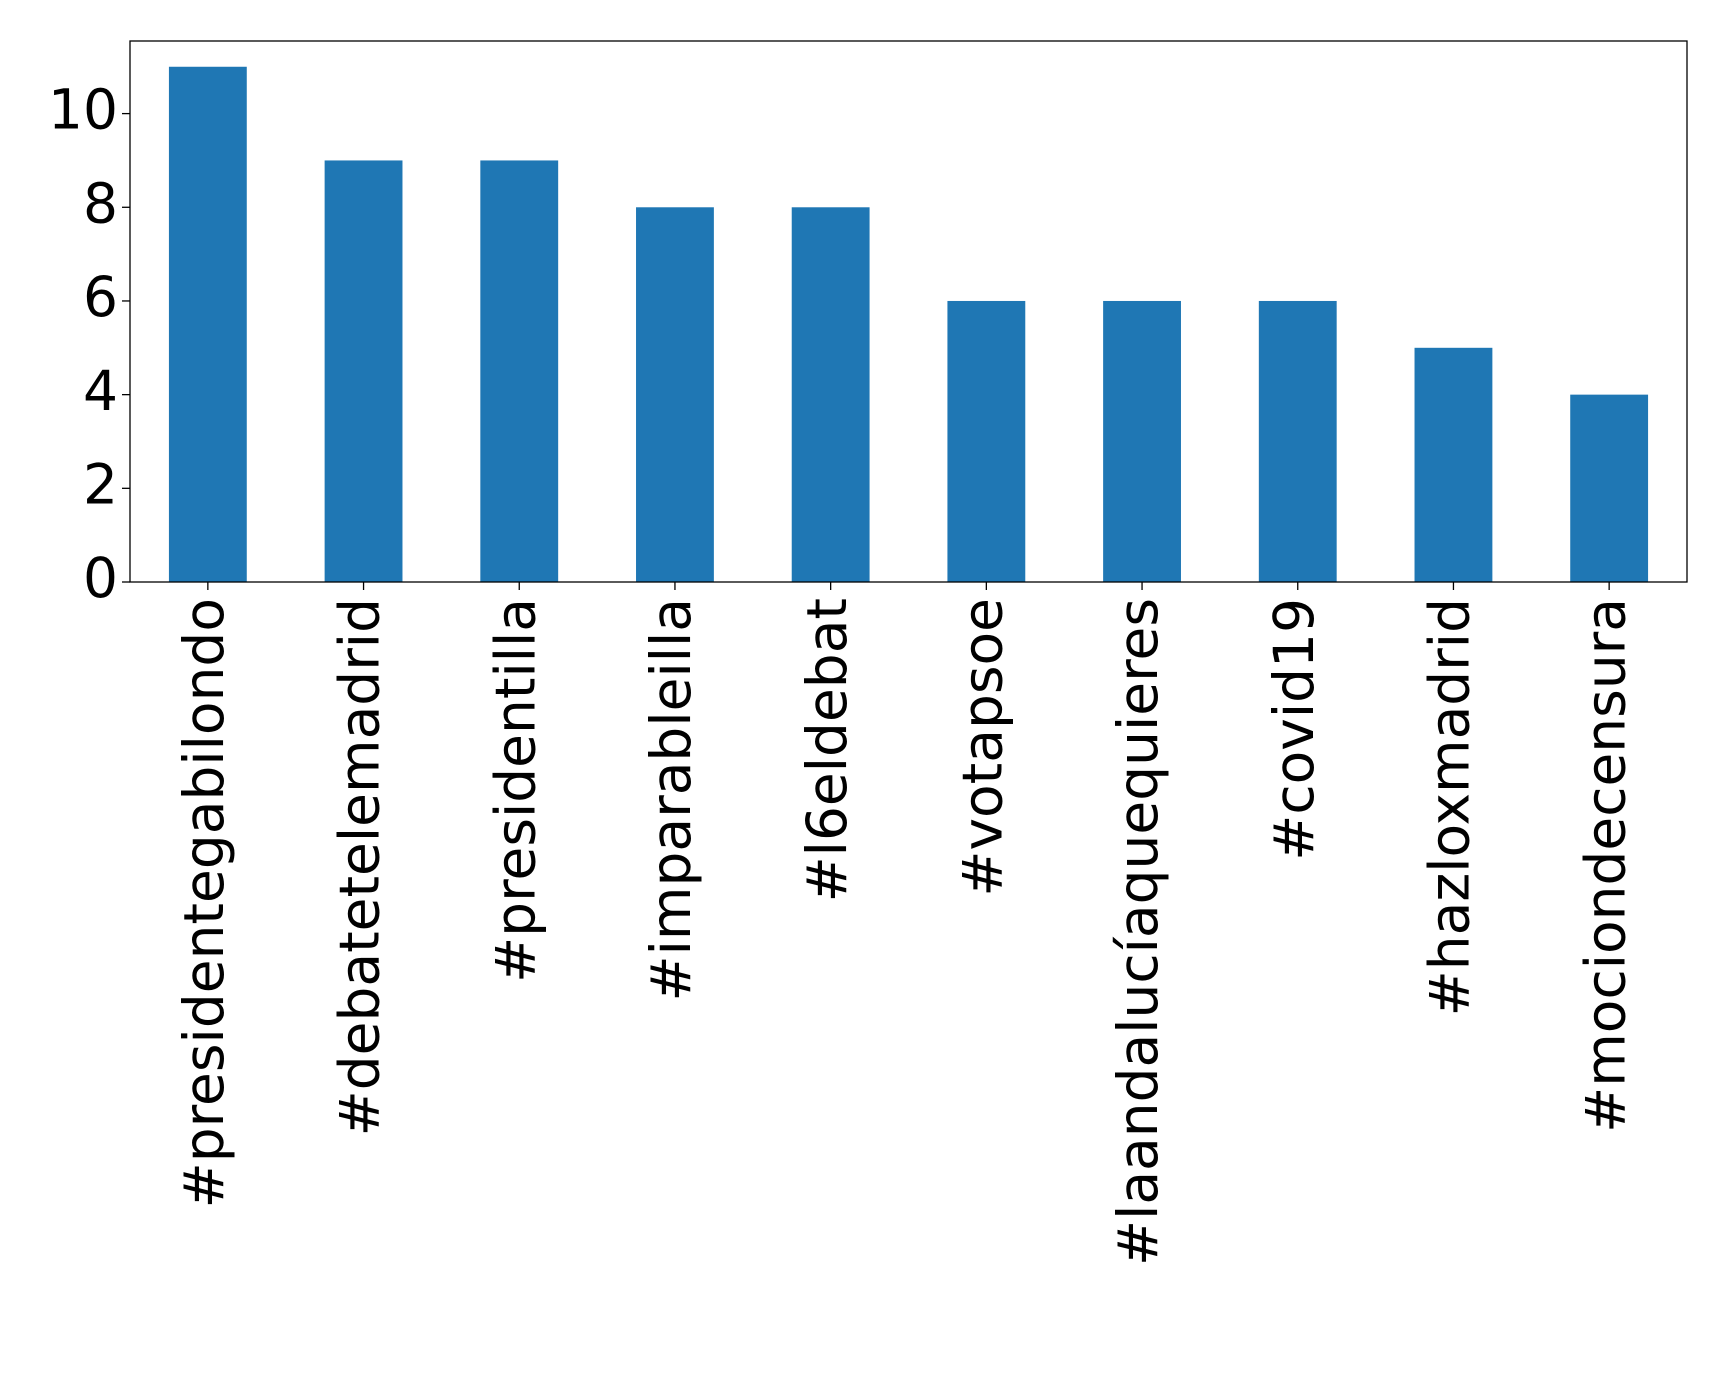 The width and height of the screenshot is (1719, 1387). Describe the element at coordinates (1605, 865) in the screenshot. I see `x-tick-label: #mociondecensura` at that location.